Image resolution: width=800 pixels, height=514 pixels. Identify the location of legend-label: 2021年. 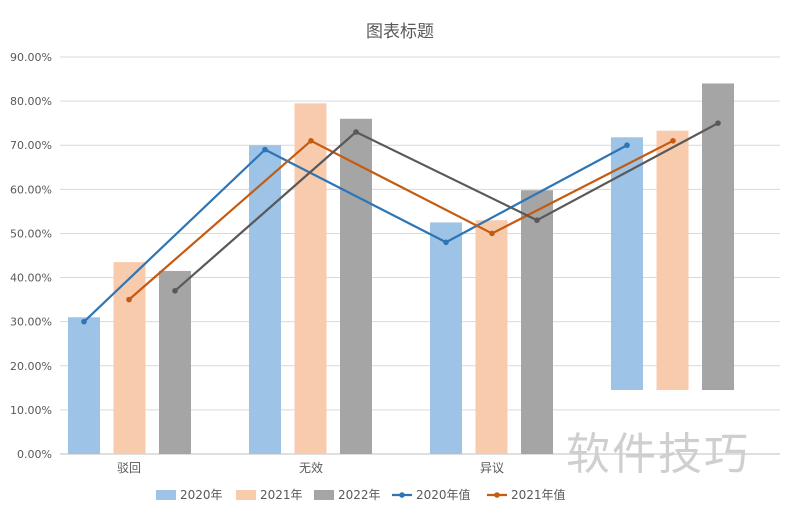
(281, 495).